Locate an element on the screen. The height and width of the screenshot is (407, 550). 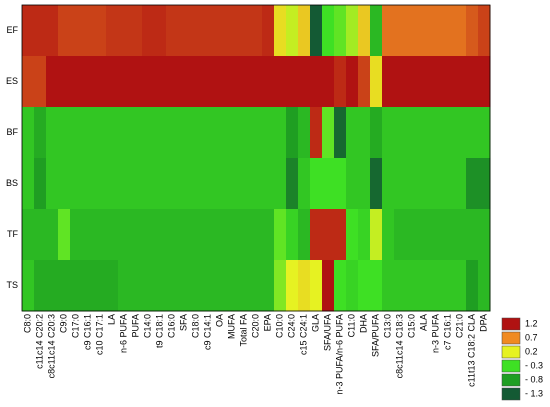
x-tick-label: n-3 PUFA/n-6 PUFA is located at coordinates (339, 354).